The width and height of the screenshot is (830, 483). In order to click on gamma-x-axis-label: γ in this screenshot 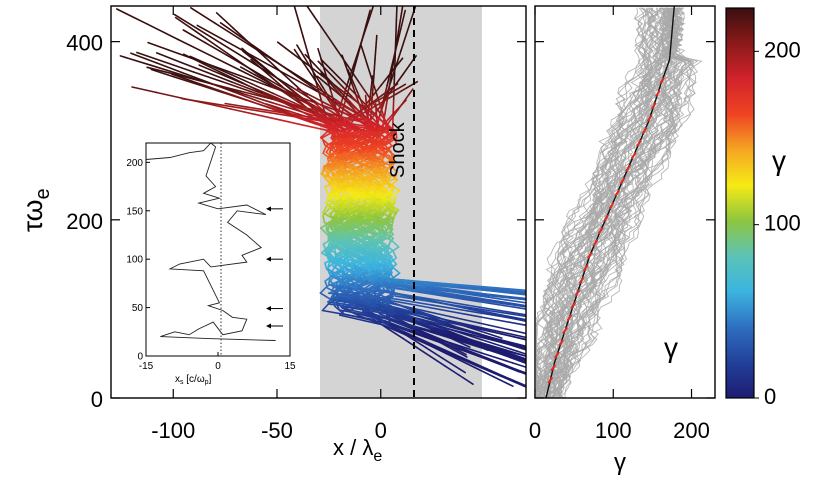, I will do `click(620, 462)`.